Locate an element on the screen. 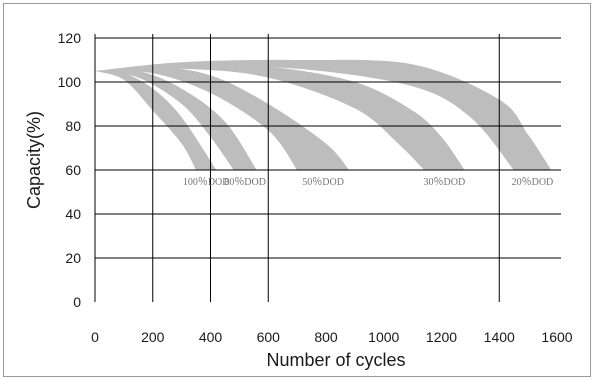 Image resolution: width=594 pixels, height=380 pixels. y-tick-label: 120 is located at coordinates (70, 38).